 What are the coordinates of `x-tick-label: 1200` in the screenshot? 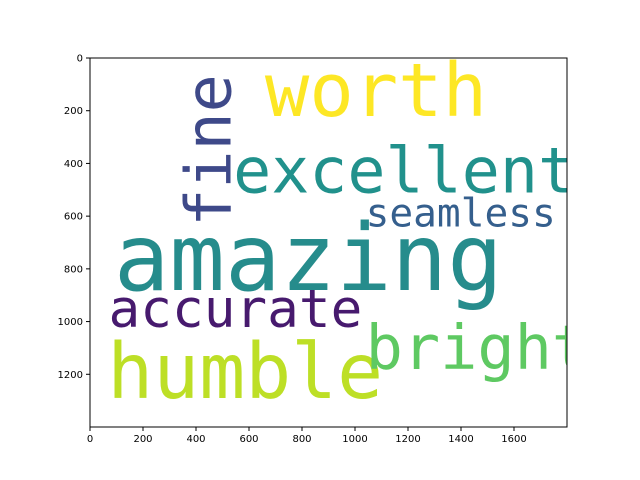 It's located at (407, 439).